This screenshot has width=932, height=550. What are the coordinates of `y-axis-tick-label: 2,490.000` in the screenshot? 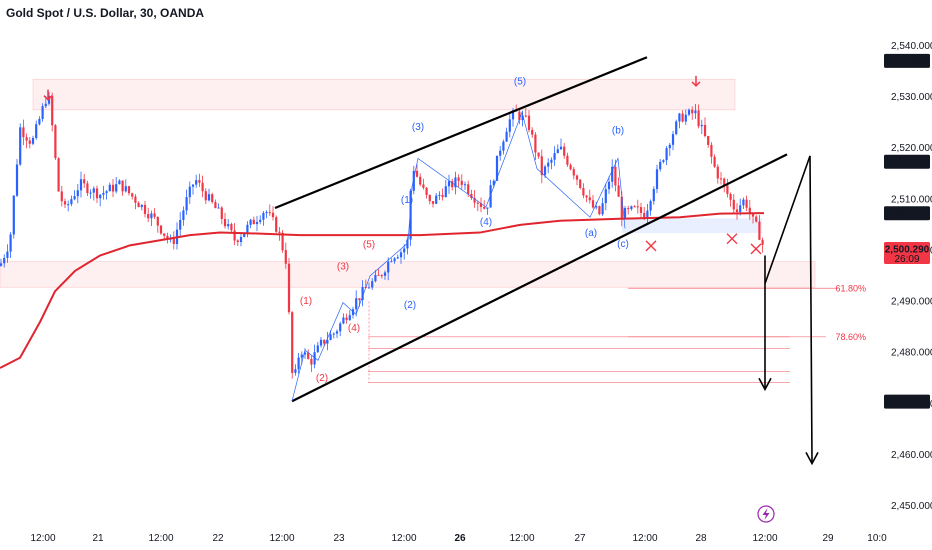 It's located at (911, 302).